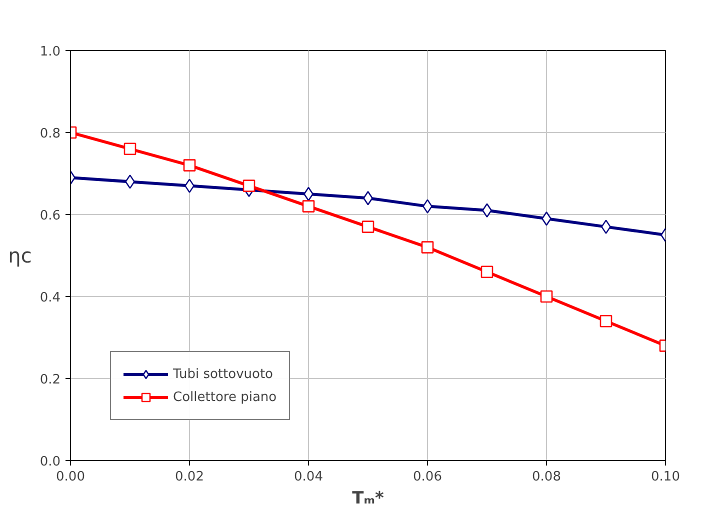 The image size is (711, 527). Describe the element at coordinates (50, 380) in the screenshot. I see `y-tick-label: 0.2` at that location.